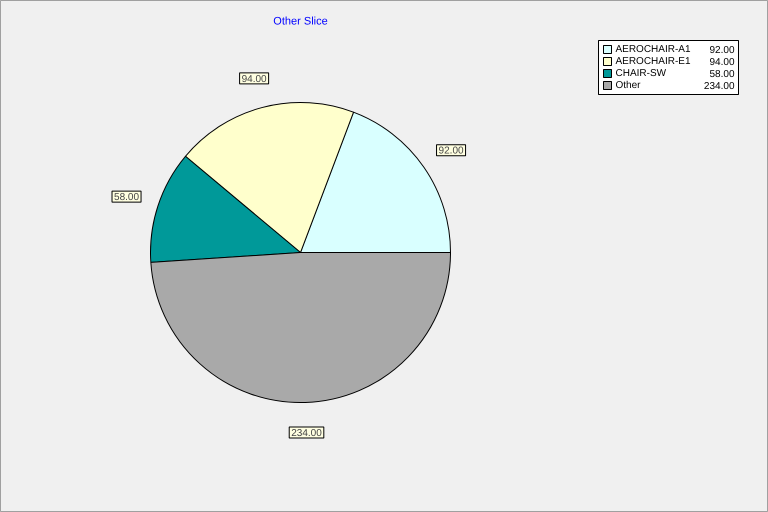  I want to click on text: 234.00, so click(719, 86).